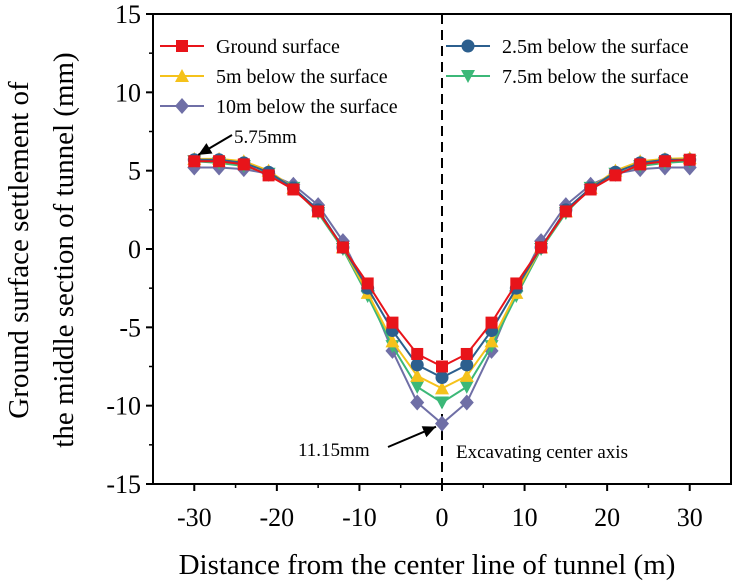 The height and width of the screenshot is (585, 741). Describe the element at coordinates (194, 517) in the screenshot. I see `x-tick-label: -30` at that location.